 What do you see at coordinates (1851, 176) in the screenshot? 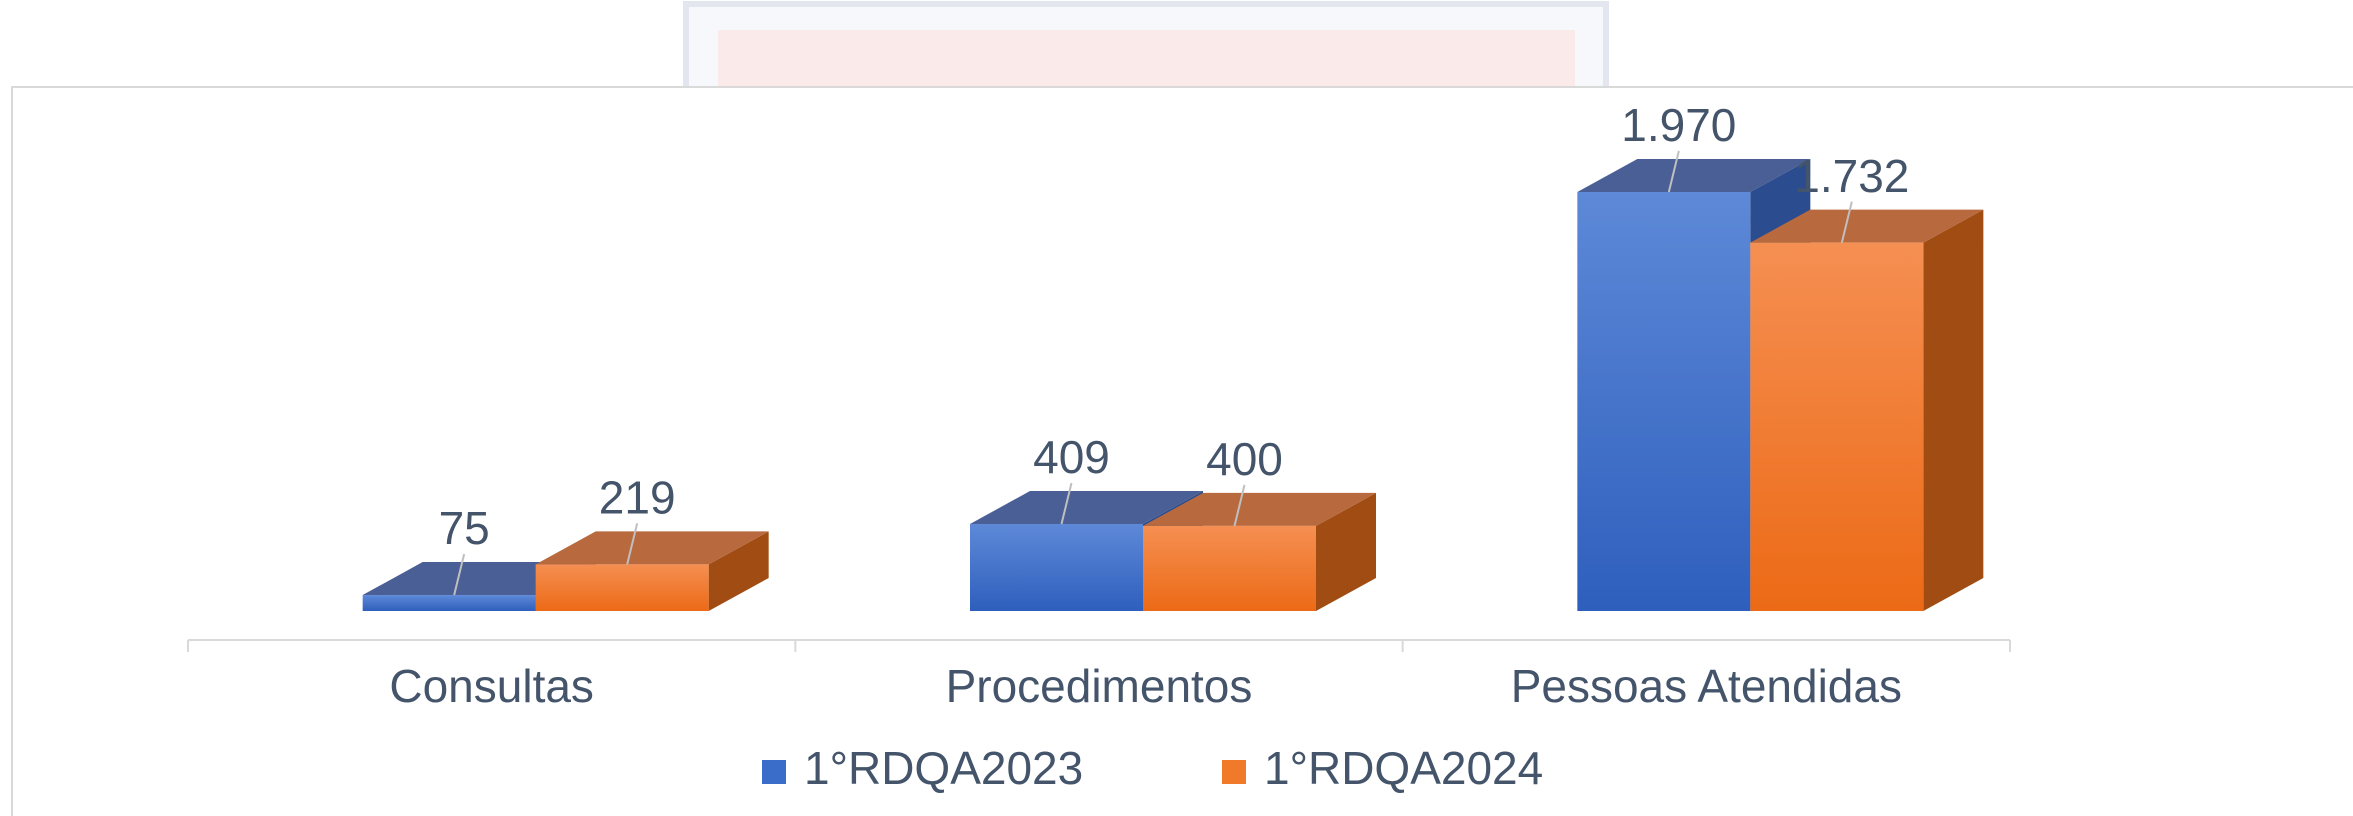
I see `data-label: 1.732` at bounding box center [1851, 176].